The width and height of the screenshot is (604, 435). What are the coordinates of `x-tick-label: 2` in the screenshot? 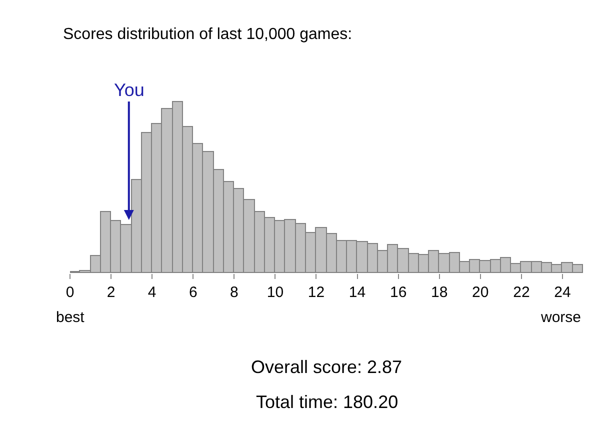 It's located at (111, 292).